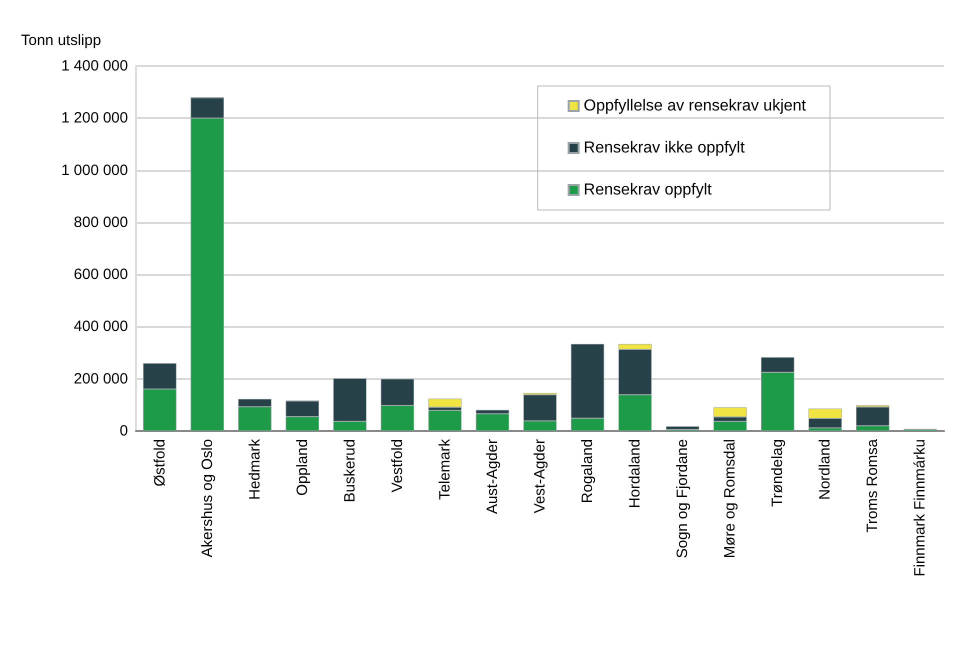 The height and width of the screenshot is (645, 958). I want to click on x-tick-label: Møre og Romsdal, so click(730, 498).